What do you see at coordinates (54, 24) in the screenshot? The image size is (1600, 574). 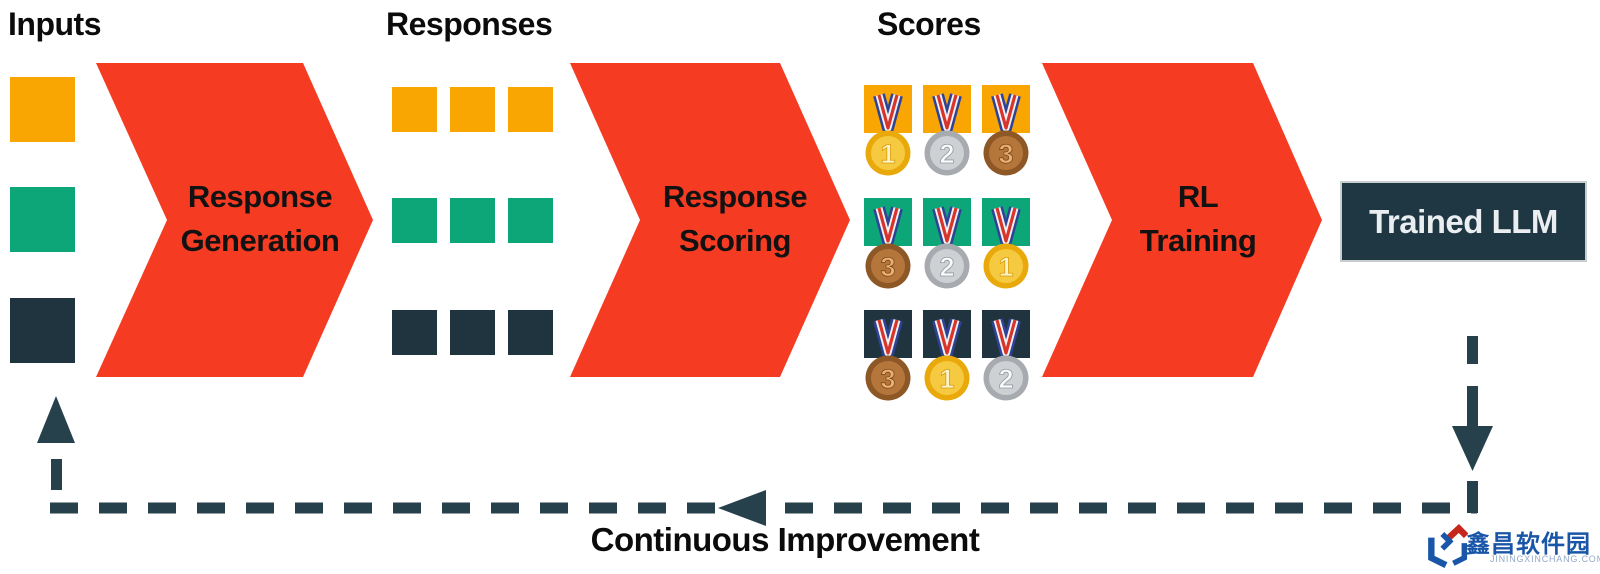 I see `inputs-label: Inputs` at bounding box center [54, 24].